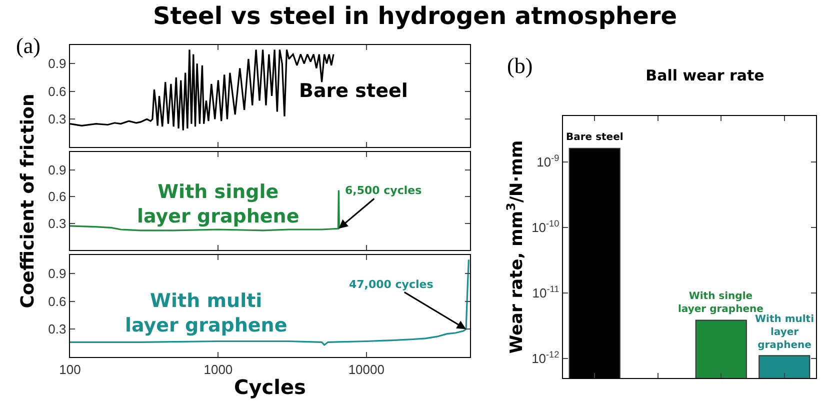 The width and height of the screenshot is (830, 409). I want to click on annotation: 6,500 cycles, so click(383, 190).